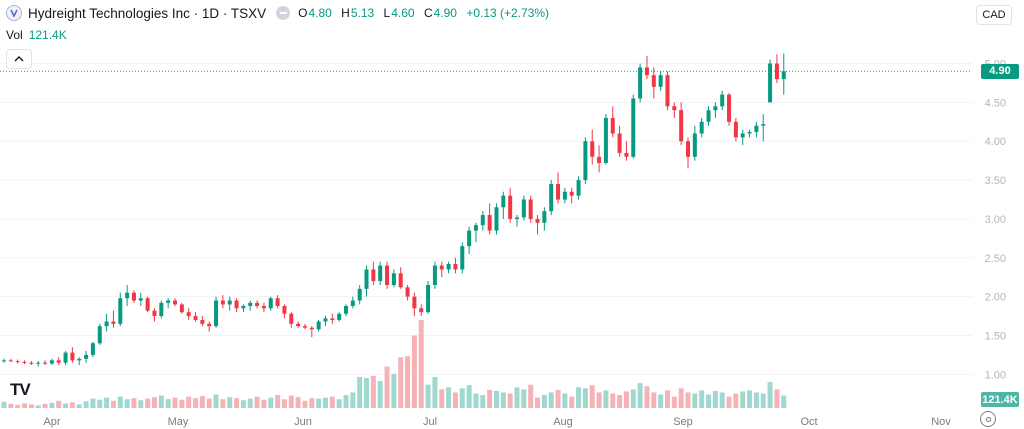 Image resolution: width=1024 pixels, height=429 pixels. Describe the element at coordinates (403, 13) in the screenshot. I see `low-value: 4.60` at that location.